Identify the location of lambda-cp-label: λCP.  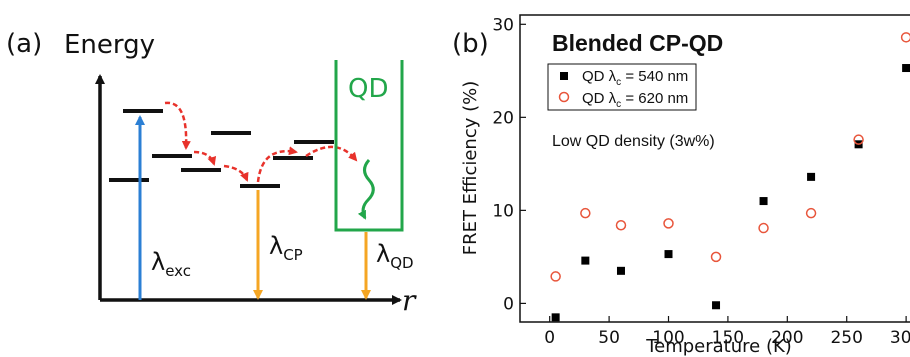
(286, 248).